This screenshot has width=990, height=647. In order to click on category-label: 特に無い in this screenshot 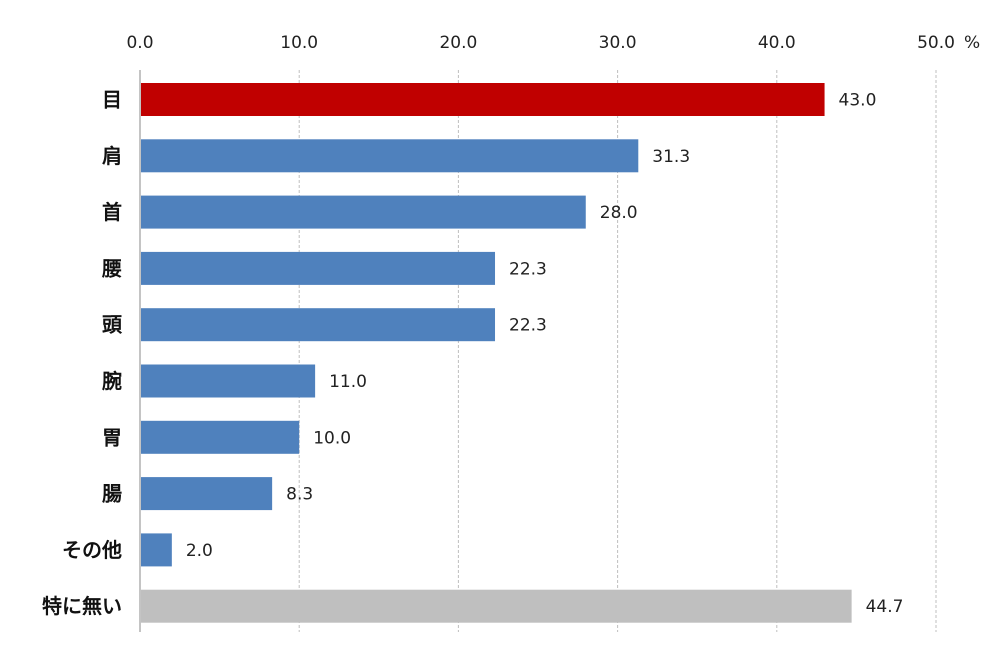, I will do `click(82, 606)`.